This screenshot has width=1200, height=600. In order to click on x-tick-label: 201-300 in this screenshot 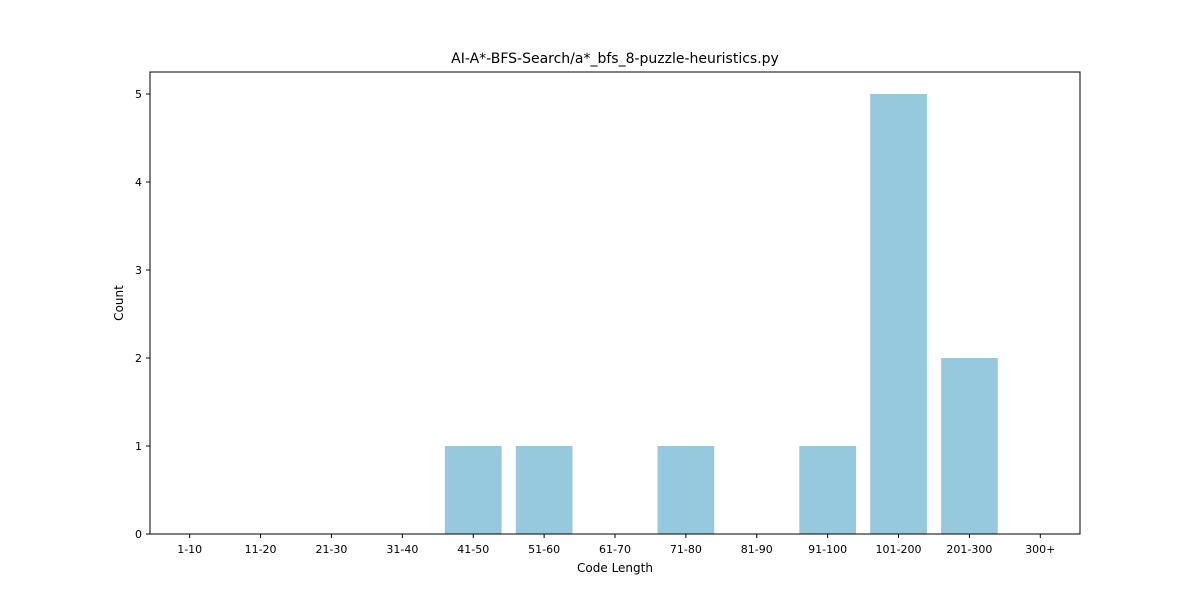, I will do `click(969, 549)`.